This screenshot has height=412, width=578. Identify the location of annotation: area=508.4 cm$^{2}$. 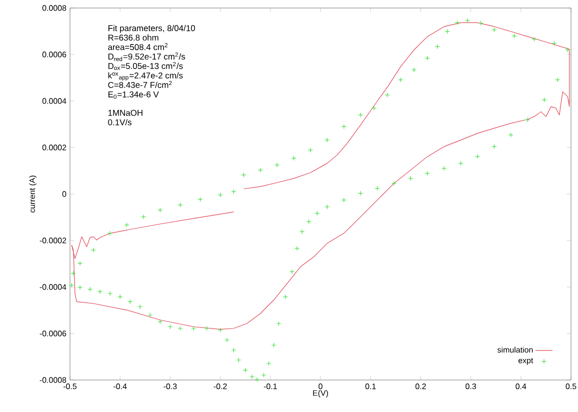
(138, 46).